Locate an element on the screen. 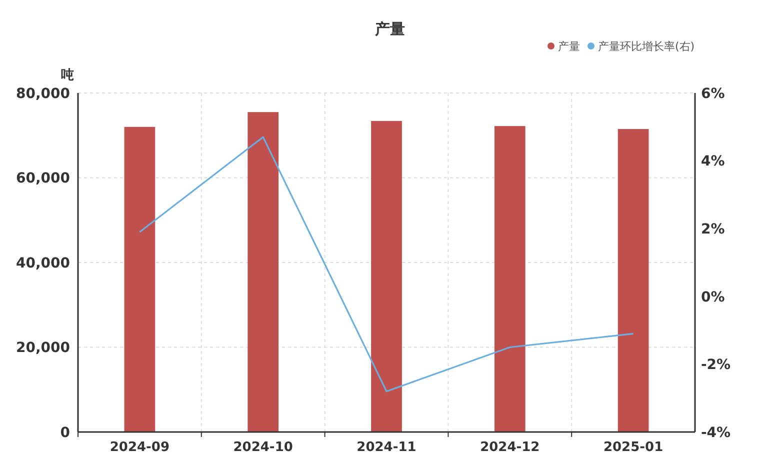 The height and width of the screenshot is (468, 780). y2-tick-label: 2% is located at coordinates (713, 230).